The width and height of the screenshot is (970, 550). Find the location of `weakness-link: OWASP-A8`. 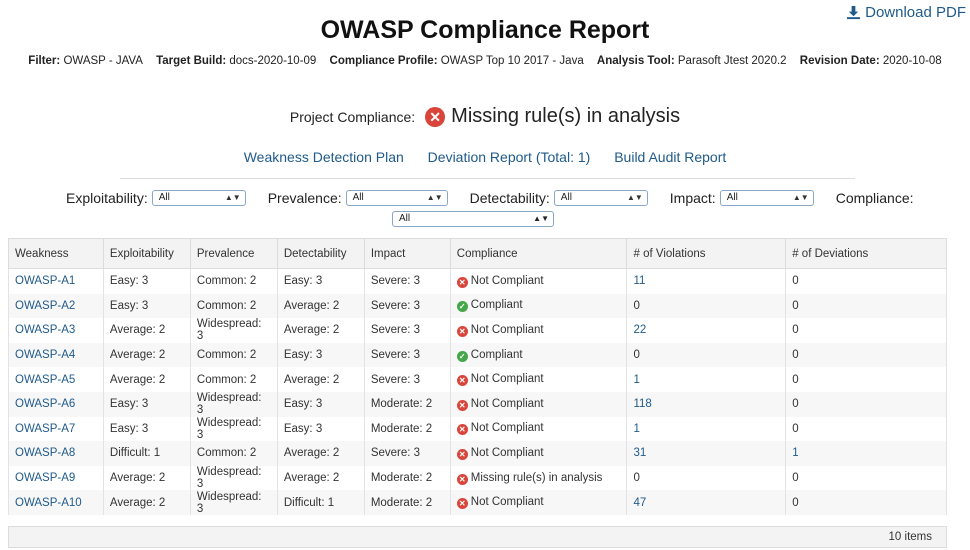

weakness-link: OWASP-A8 is located at coordinates (45, 453).